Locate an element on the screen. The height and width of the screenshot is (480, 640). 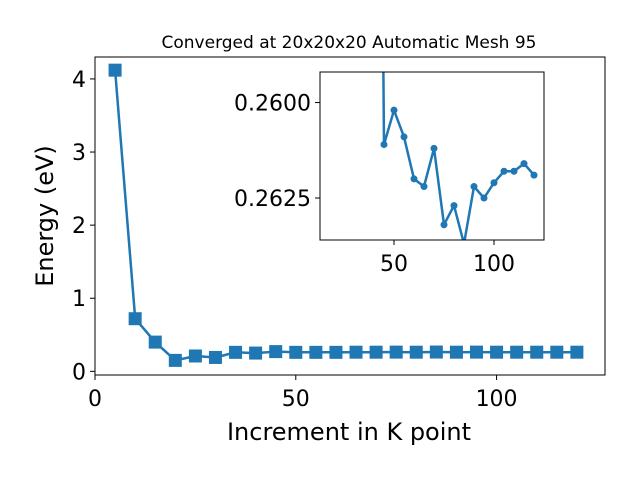
main-x-ticks: 0 50 100 is located at coordinates (303, 393).